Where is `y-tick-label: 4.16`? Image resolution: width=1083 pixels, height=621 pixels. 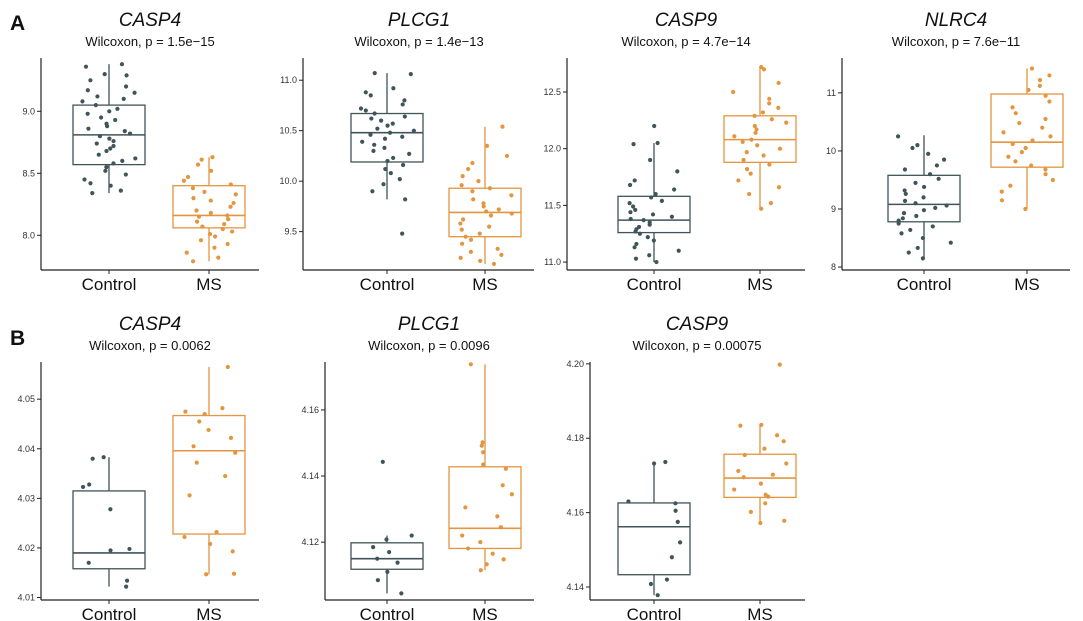
y-tick-label: 4.16 is located at coordinates (310, 410).